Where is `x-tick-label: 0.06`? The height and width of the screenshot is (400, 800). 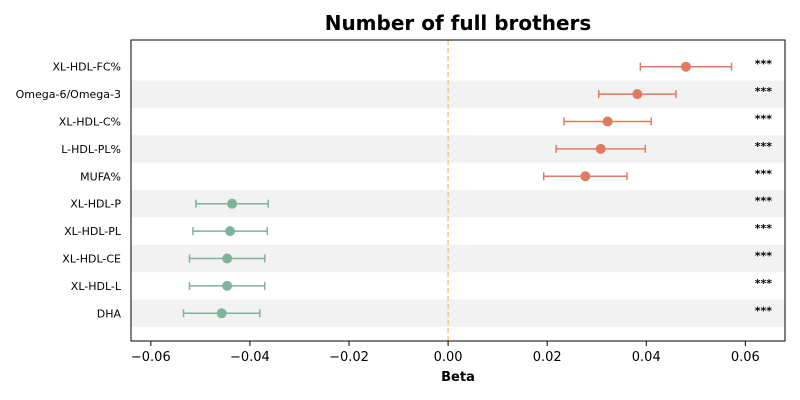
x-tick-label: 0.06 is located at coordinates (745, 357).